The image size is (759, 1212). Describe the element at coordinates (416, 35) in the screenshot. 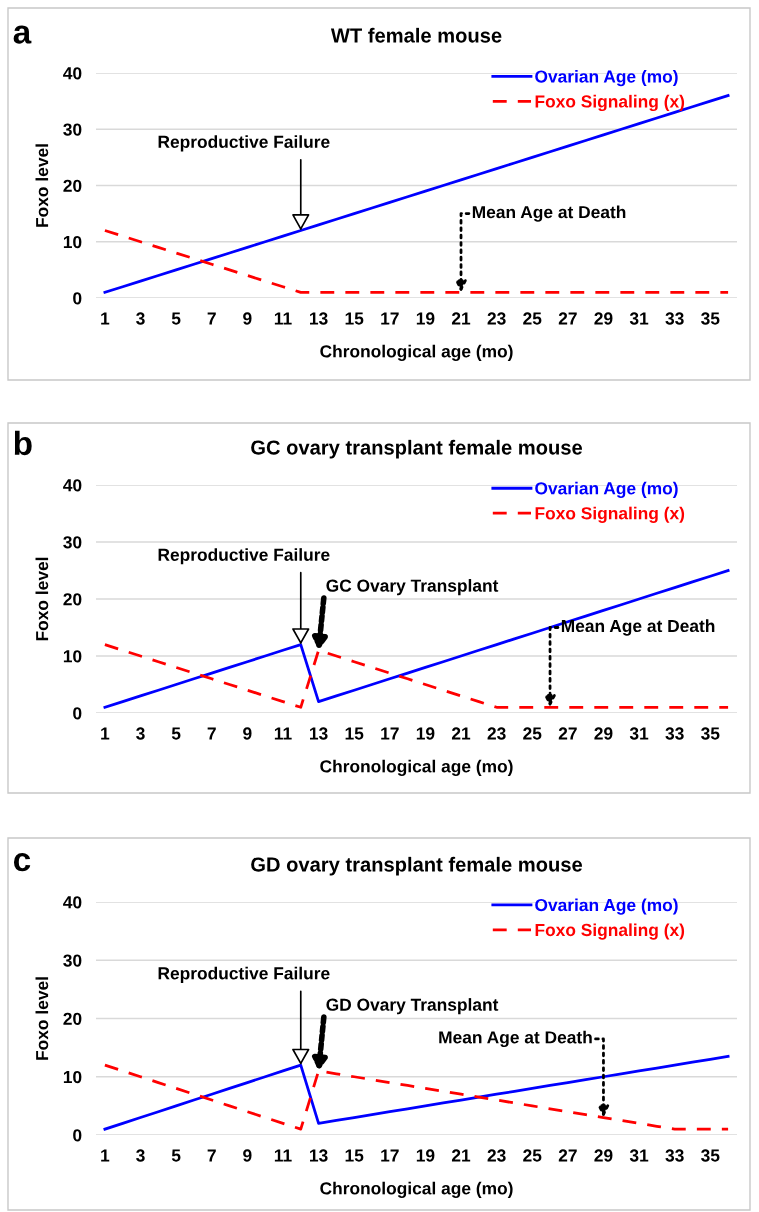

I see `chart-title: WT female mouse` at that location.